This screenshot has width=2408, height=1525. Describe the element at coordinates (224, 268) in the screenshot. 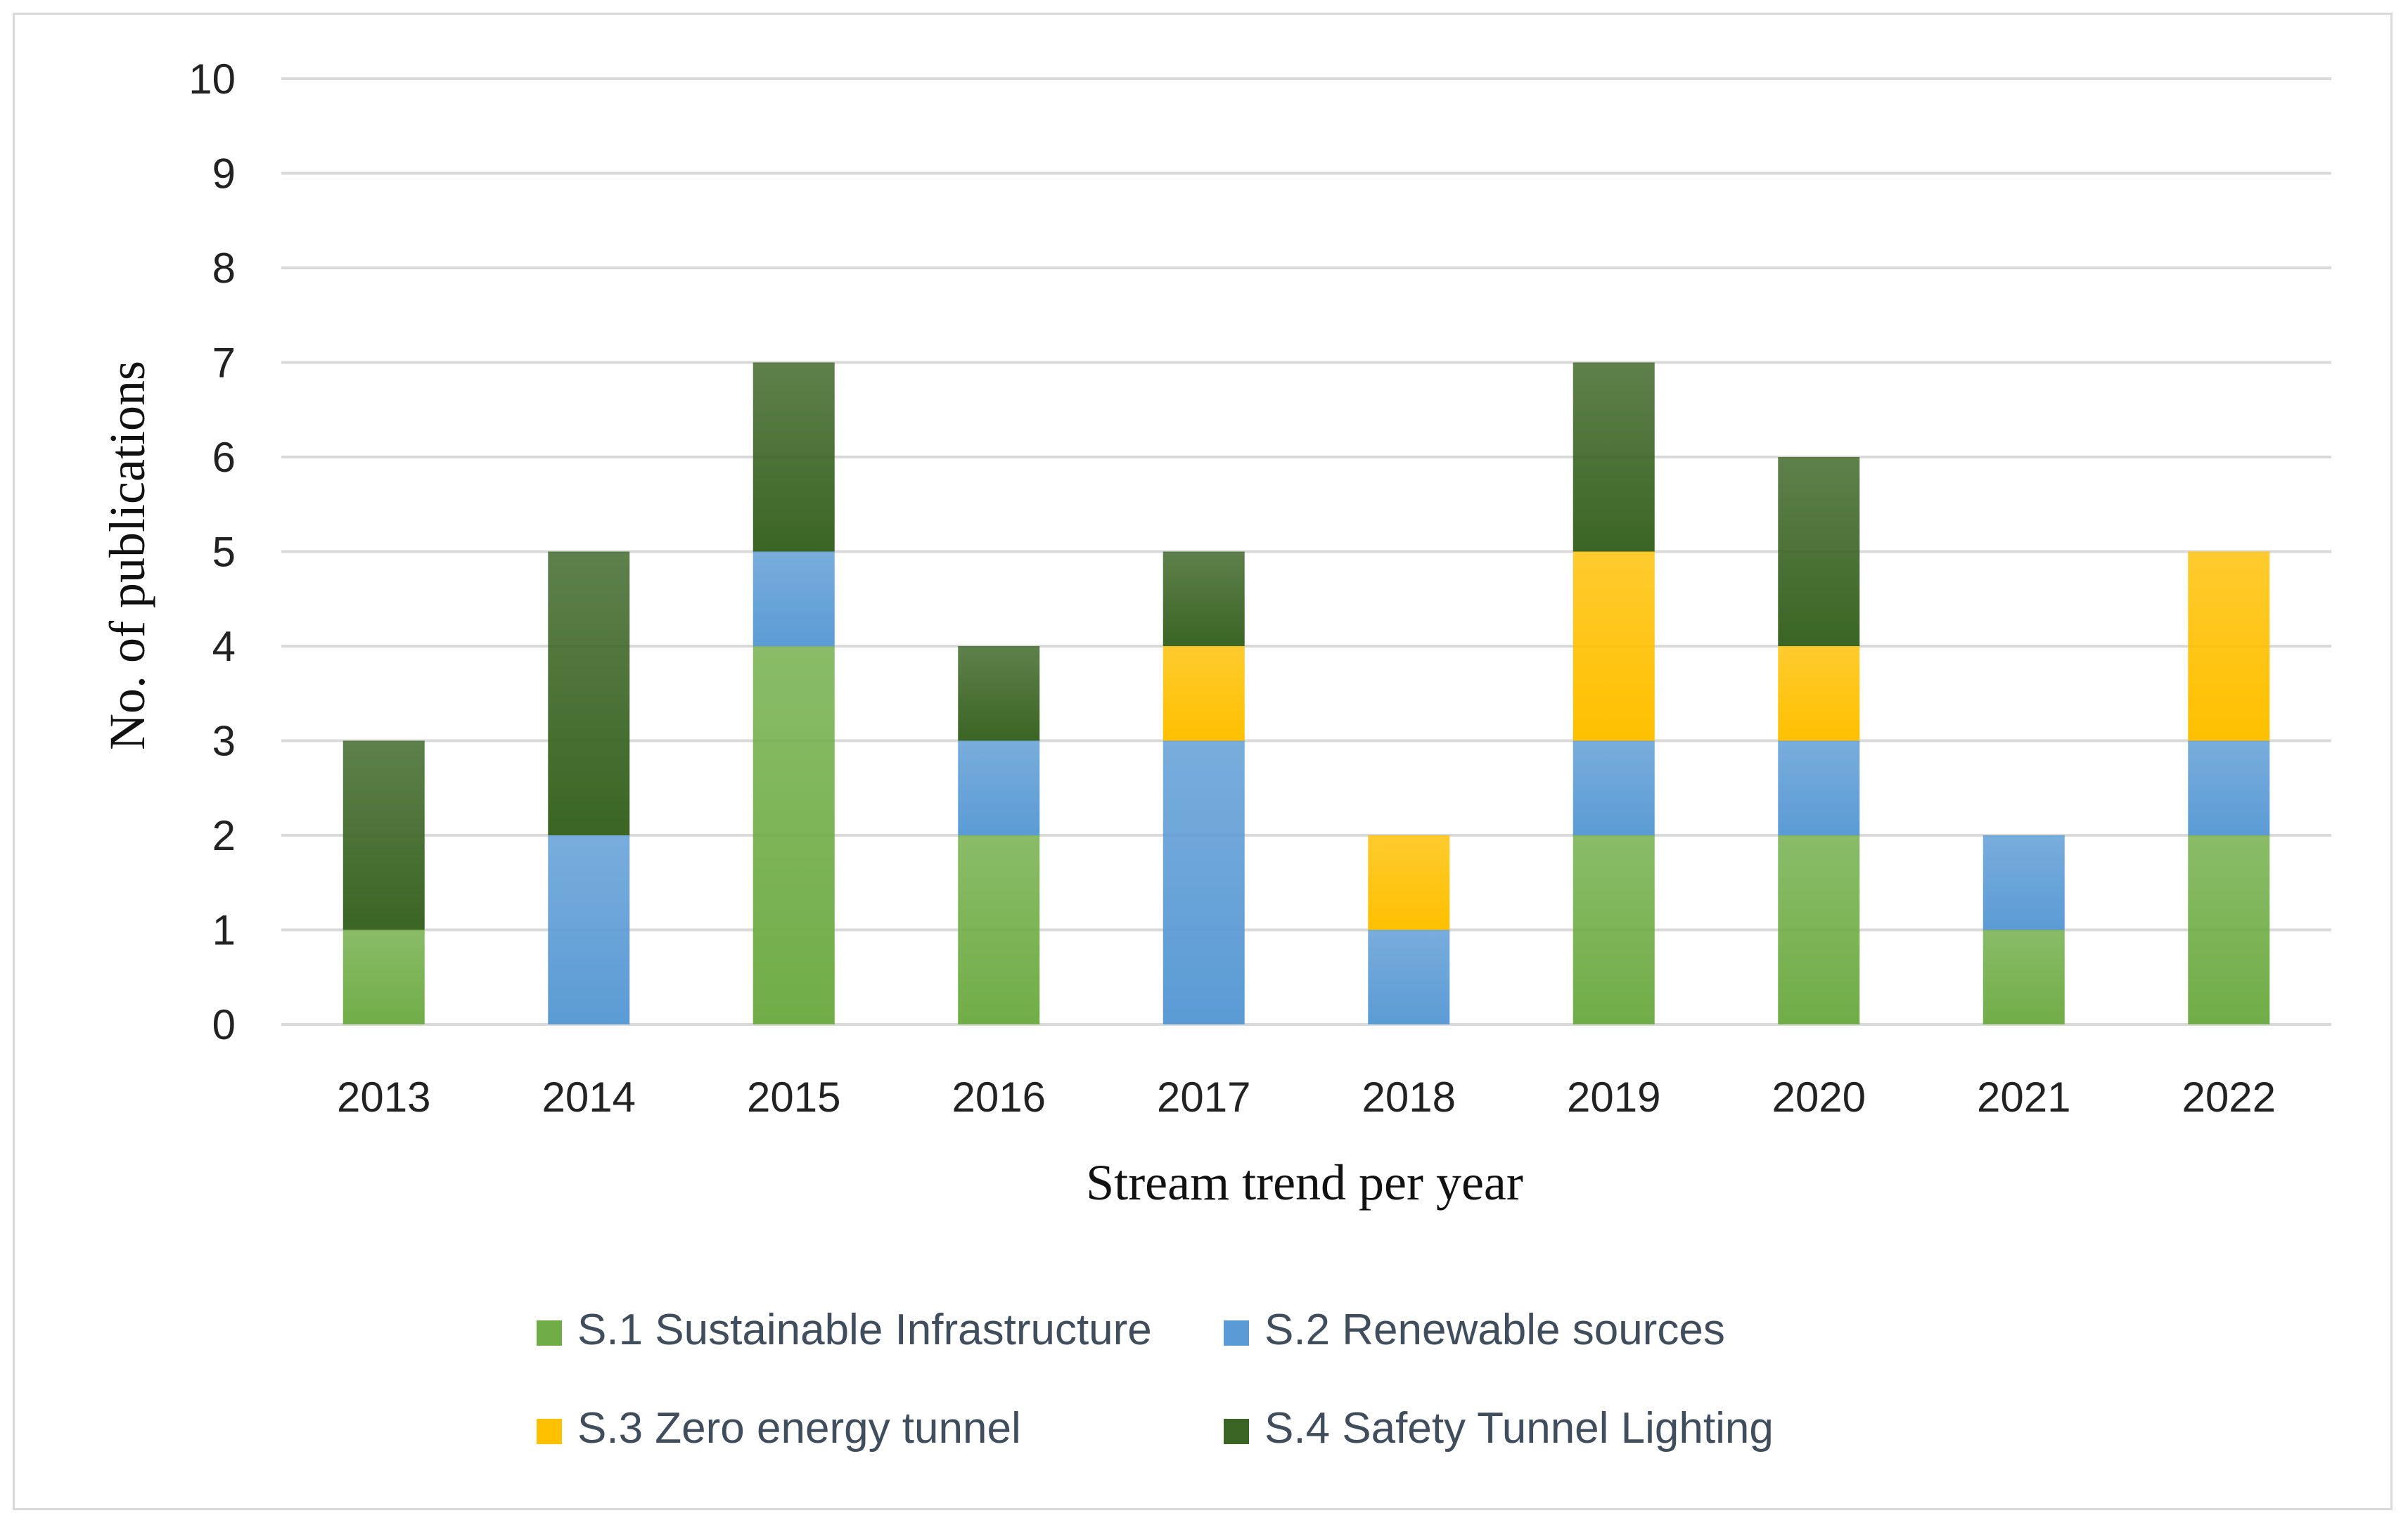

I see `y-tick-label: 8` at that location.